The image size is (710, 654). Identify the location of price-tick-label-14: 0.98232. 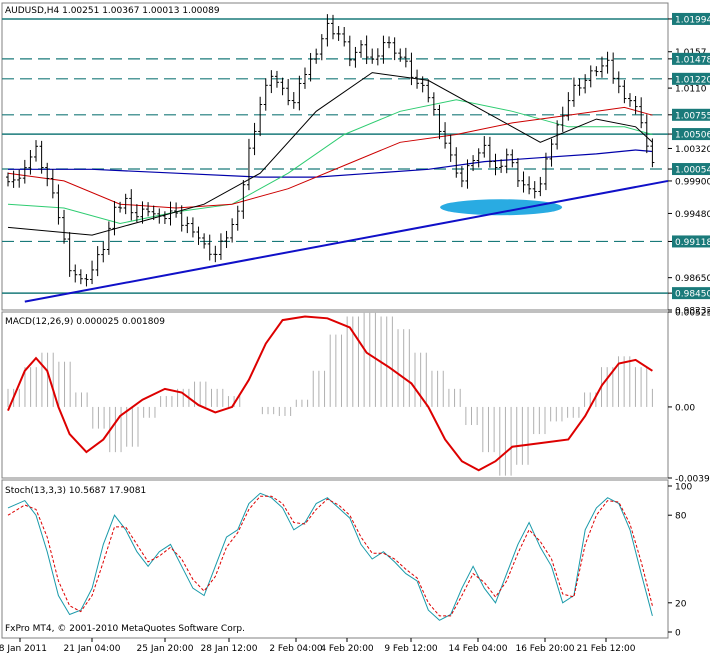
(692, 312).